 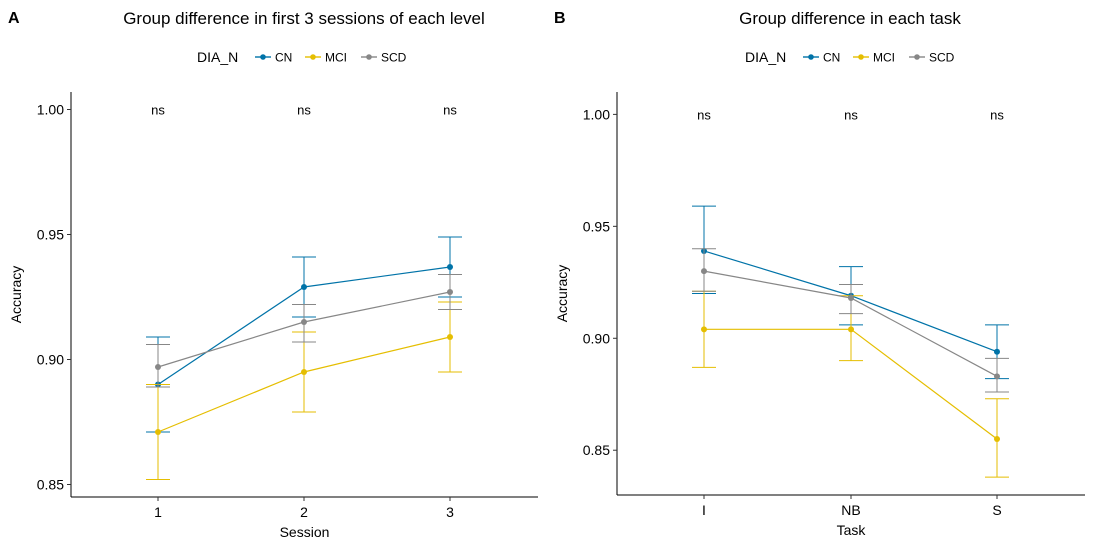 I want to click on x-axis-title: Session, so click(x=305, y=532).